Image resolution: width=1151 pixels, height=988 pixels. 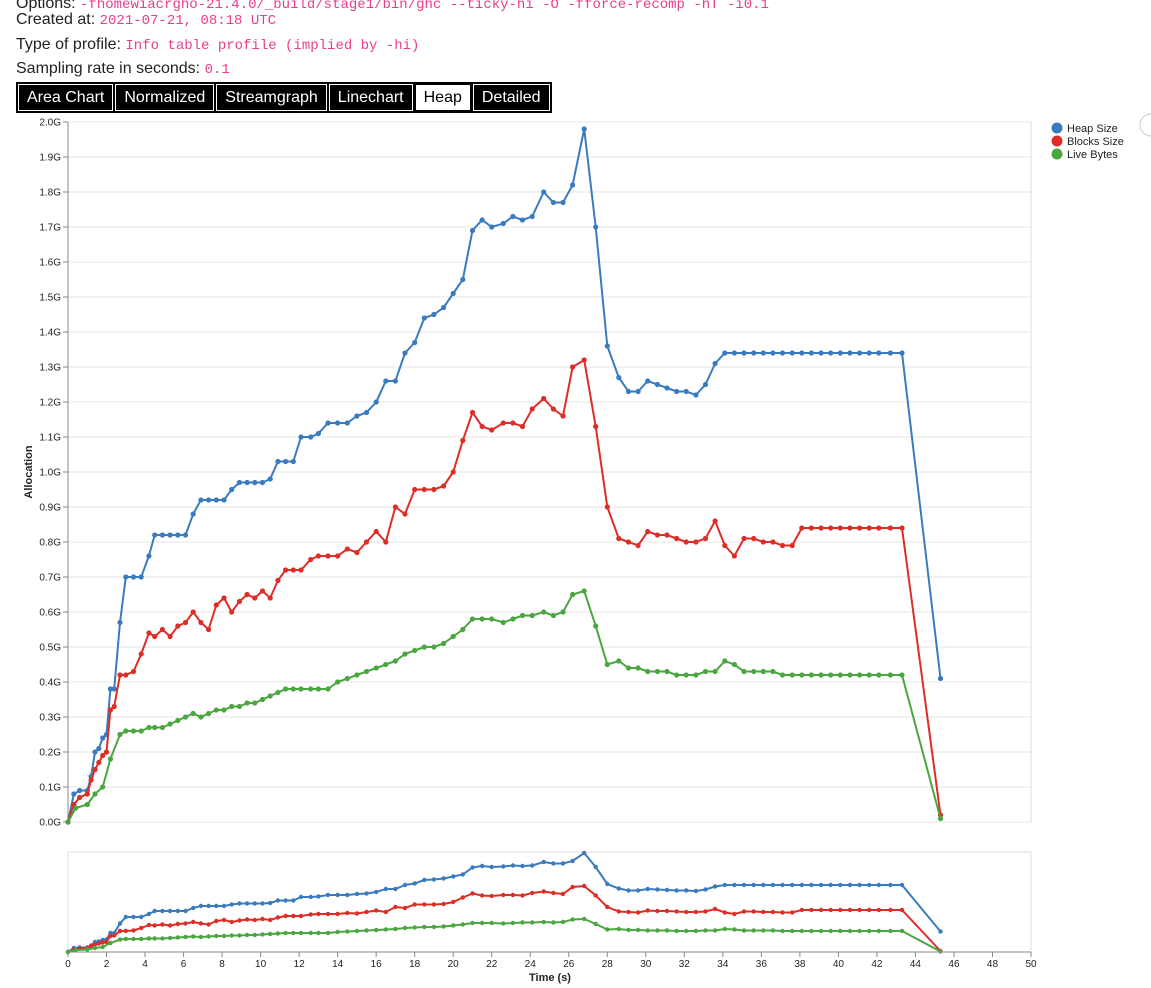 What do you see at coordinates (548, 902) in the screenshot?
I see `overview-plot` at bounding box center [548, 902].